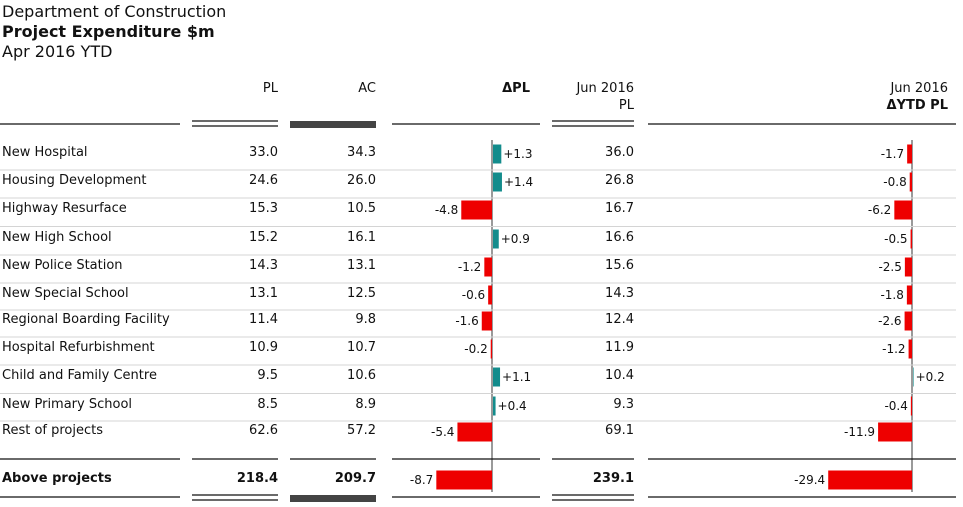  Describe the element at coordinates (619, 347) in the screenshot. I see `row-7-jun-pl: 11.9` at that location.